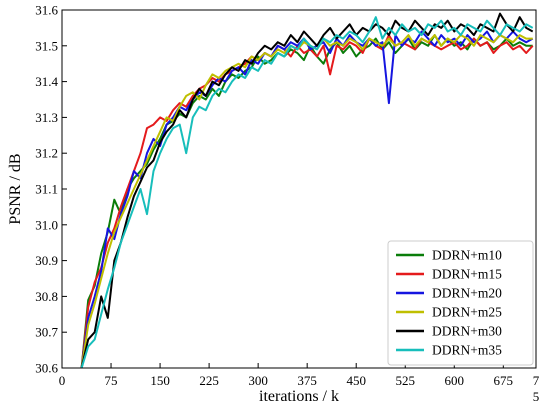 This screenshot has height=409, width=550. I want to click on y-tick-label: 31.5, so click(46, 45).